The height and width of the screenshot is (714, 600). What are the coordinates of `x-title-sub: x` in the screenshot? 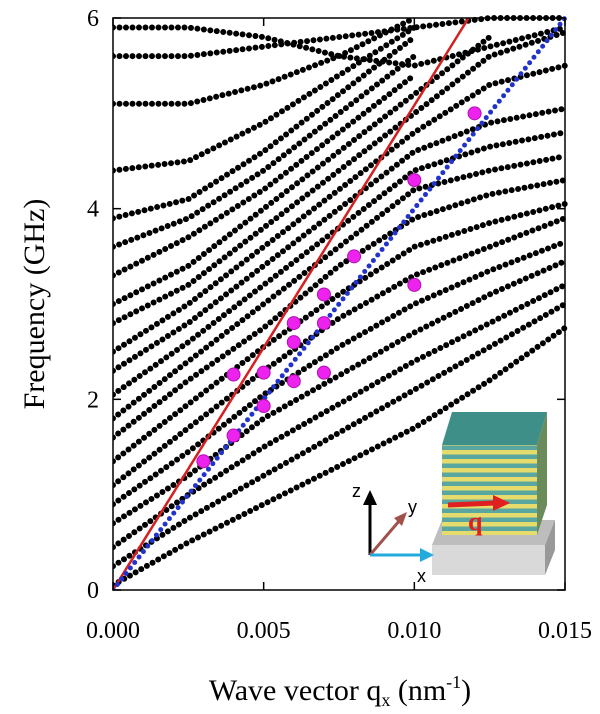 It's located at (385, 700).